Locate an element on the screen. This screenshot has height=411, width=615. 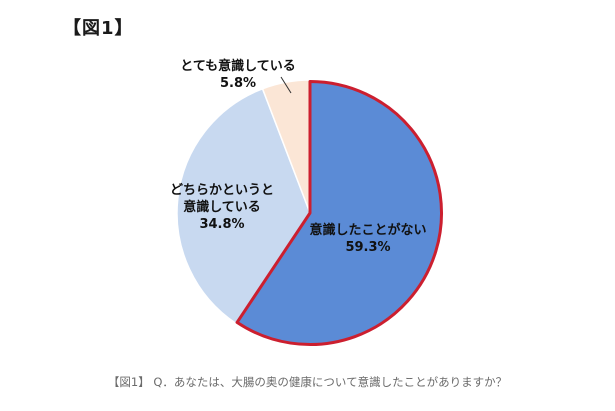
figure-caption: 【図1】 Q．あなたは、大腸の奥の健康について意識したことがありますか？ is located at coordinates (307, 382).